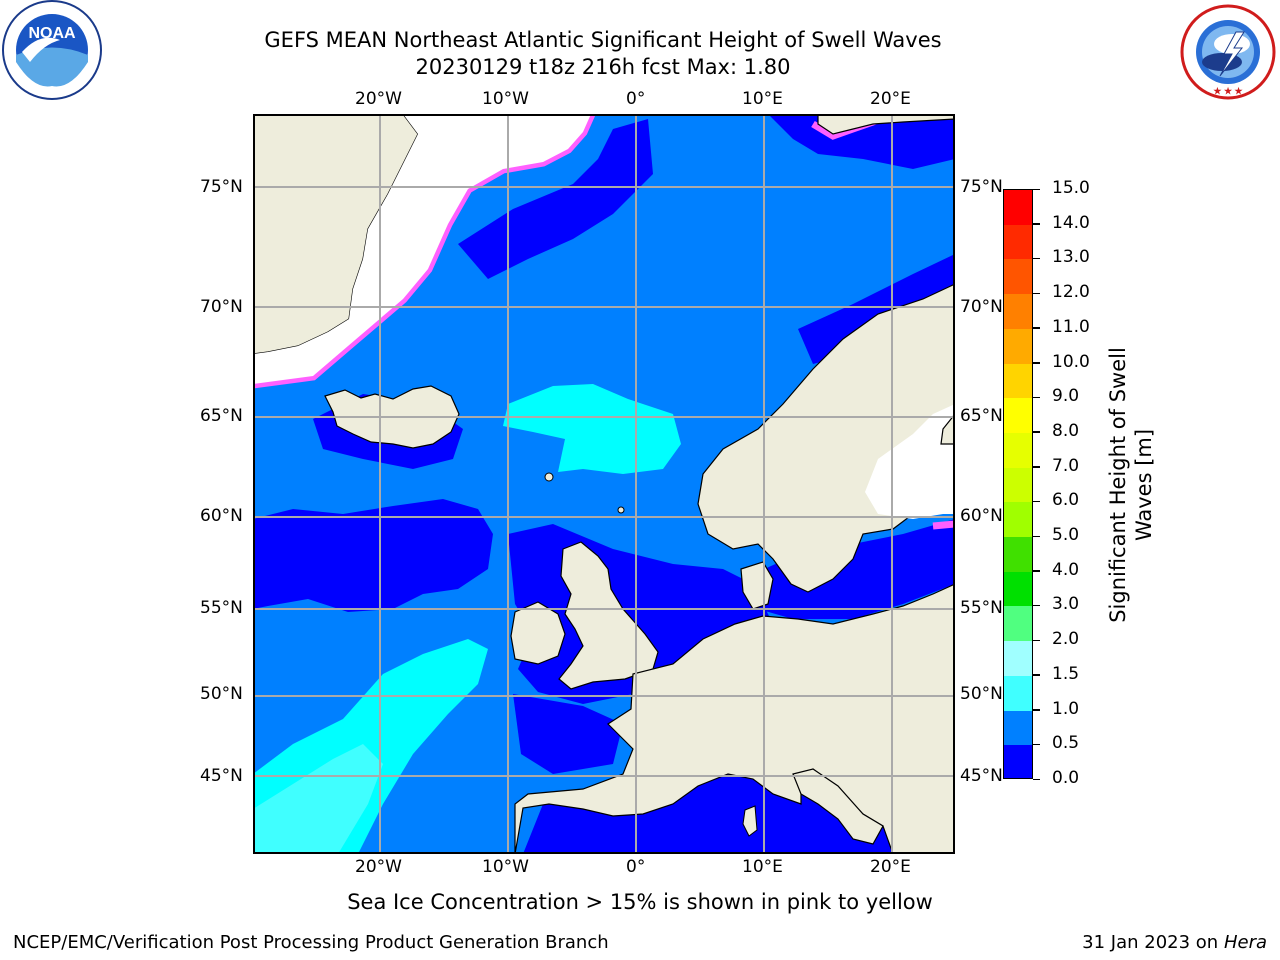  Describe the element at coordinates (373, 555) in the screenshot. I see `low-swell-west-patch` at that location.